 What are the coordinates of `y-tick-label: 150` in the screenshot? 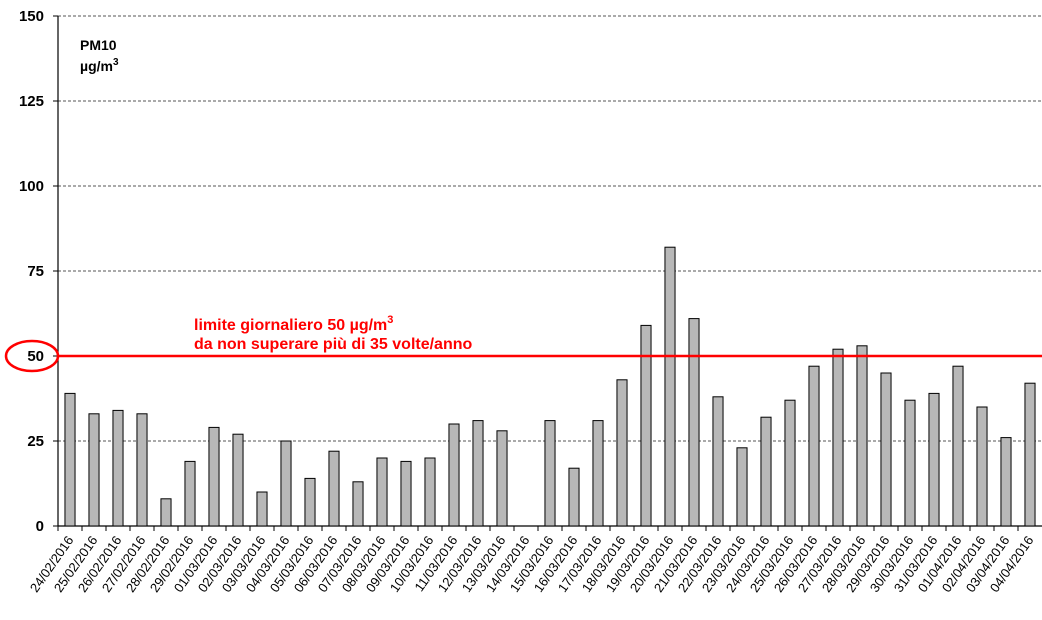 It's located at (31, 16).